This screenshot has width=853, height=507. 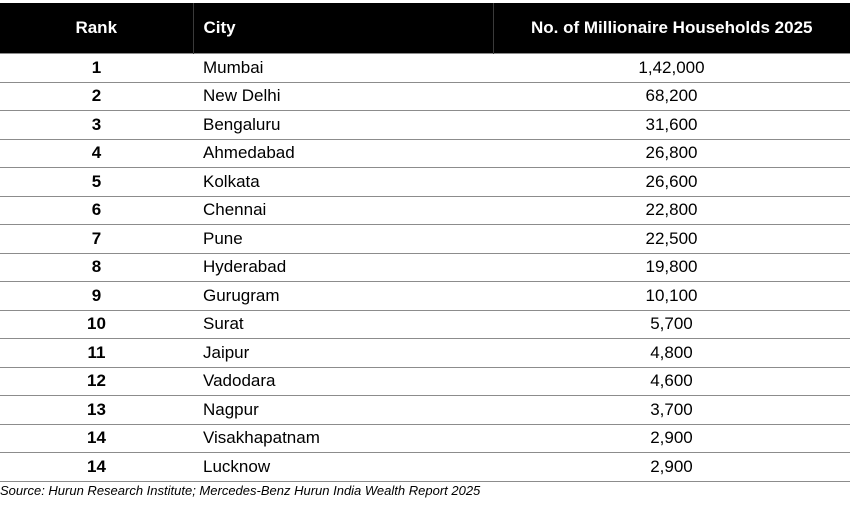 I want to click on rank-cell: 4, so click(x=96, y=153).